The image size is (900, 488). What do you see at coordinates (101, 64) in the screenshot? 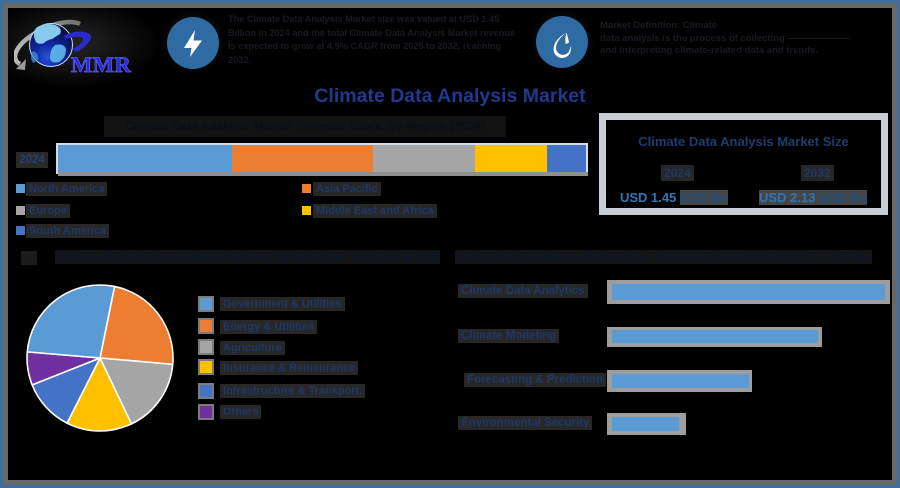
I see `svg-text: MMR` at bounding box center [101, 64].